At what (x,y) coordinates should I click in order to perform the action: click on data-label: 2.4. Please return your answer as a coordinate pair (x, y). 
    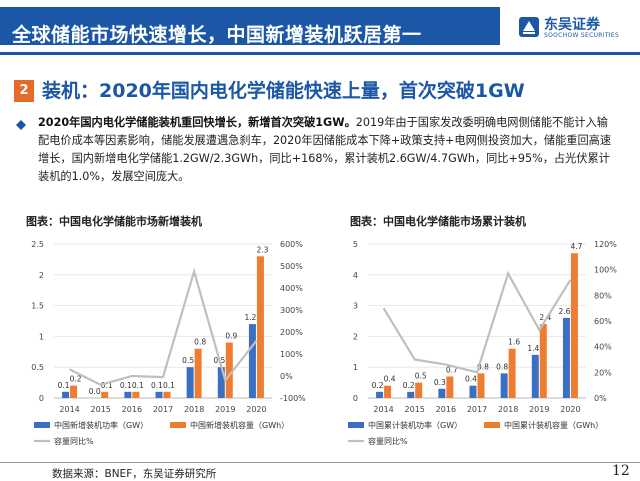
    Looking at the image, I should click on (545, 317).